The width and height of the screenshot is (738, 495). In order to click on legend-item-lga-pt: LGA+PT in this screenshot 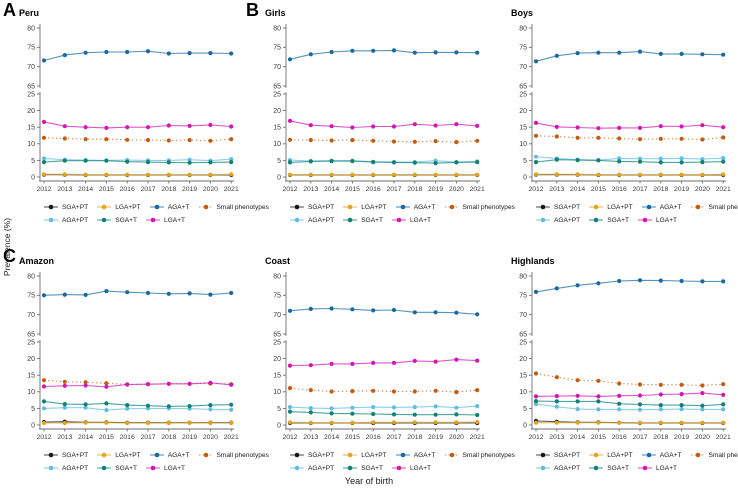, I will do `click(611, 207)`.